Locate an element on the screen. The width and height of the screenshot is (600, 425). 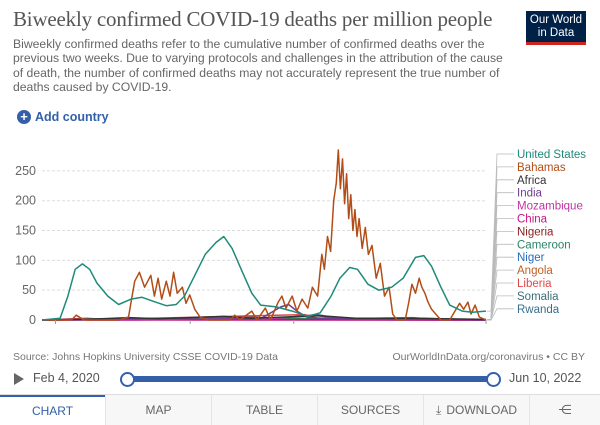
legend-label-bahamas: Bahamas is located at coordinates (541, 168).